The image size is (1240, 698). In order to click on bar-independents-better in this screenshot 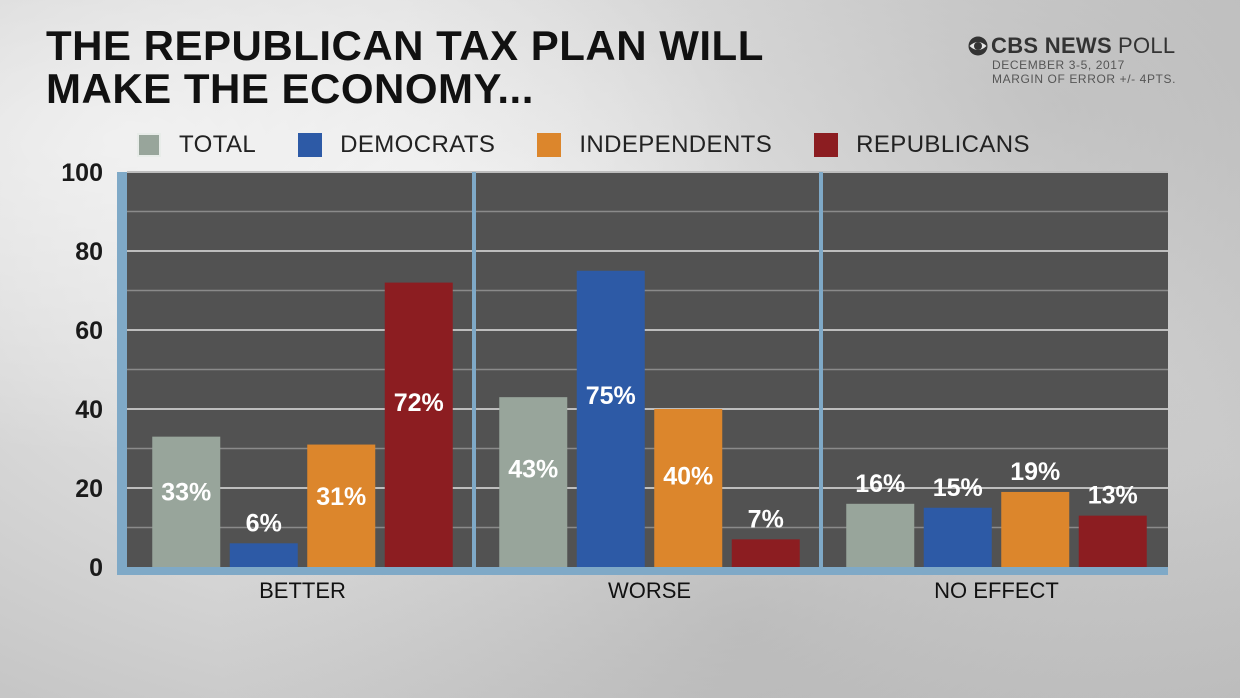, I will do `click(341, 505)`.